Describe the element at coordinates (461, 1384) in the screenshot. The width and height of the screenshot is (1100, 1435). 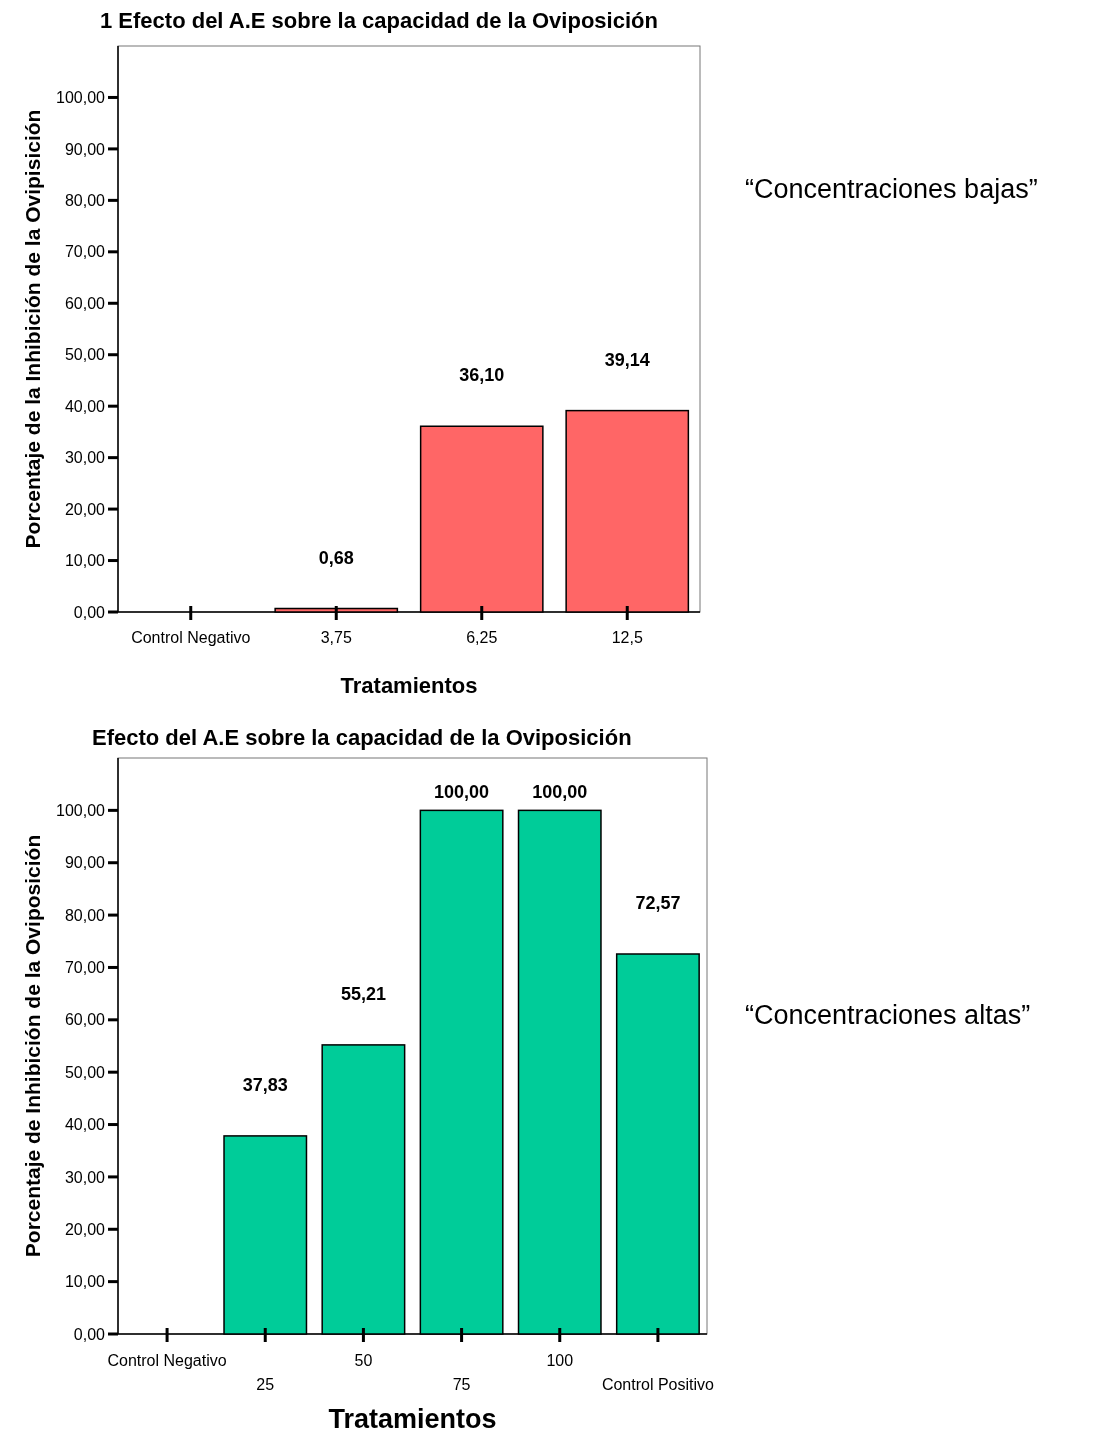
I see `x-tick-label: 75` at that location.